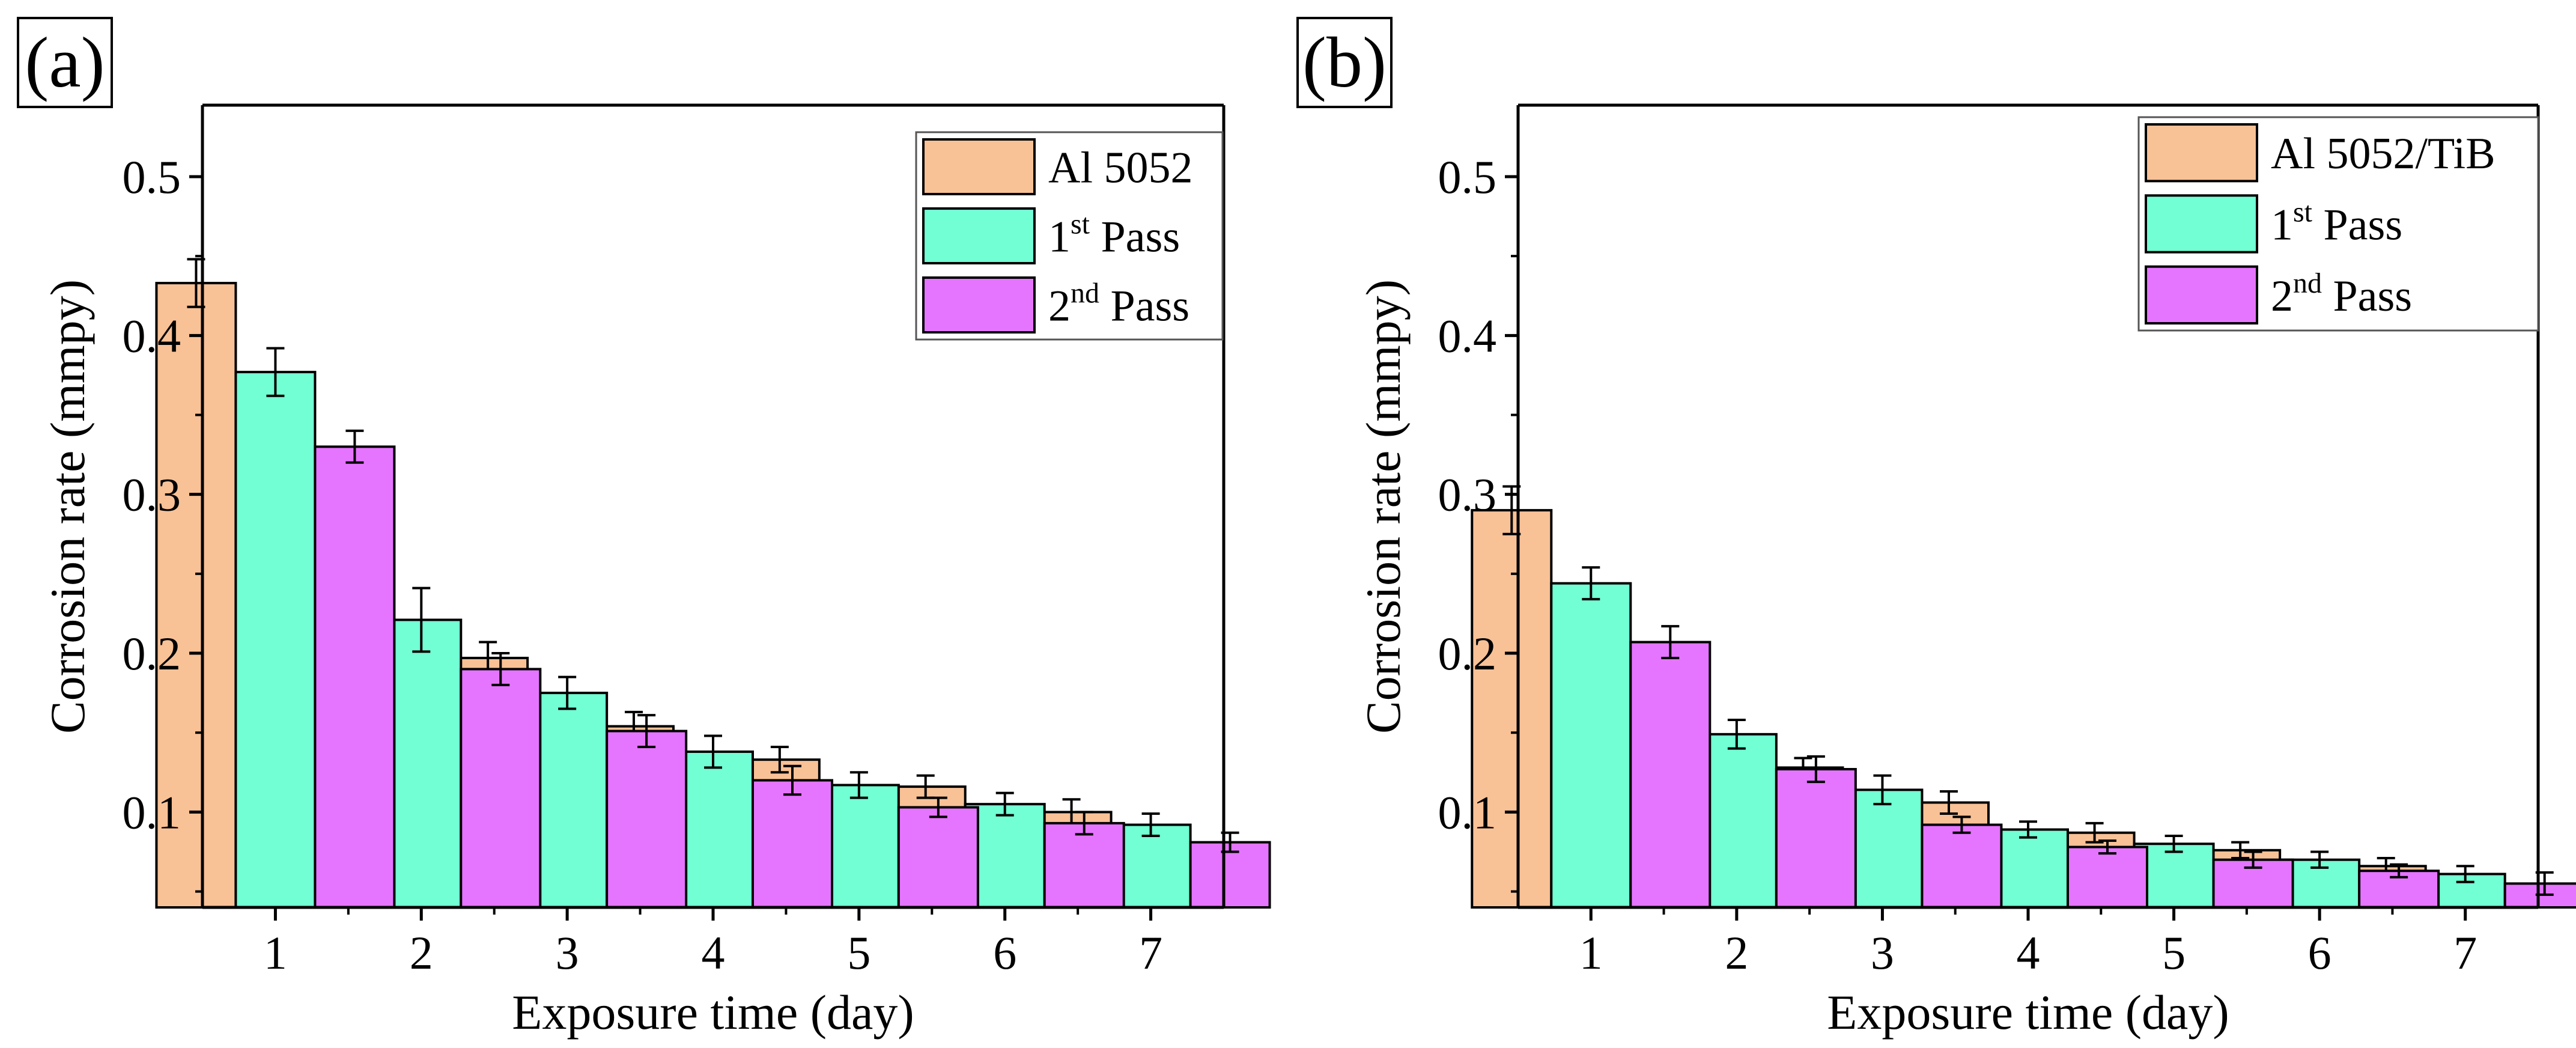 This screenshot has height=1048, width=2576. I want to click on panel-label: (b), so click(1344, 62).